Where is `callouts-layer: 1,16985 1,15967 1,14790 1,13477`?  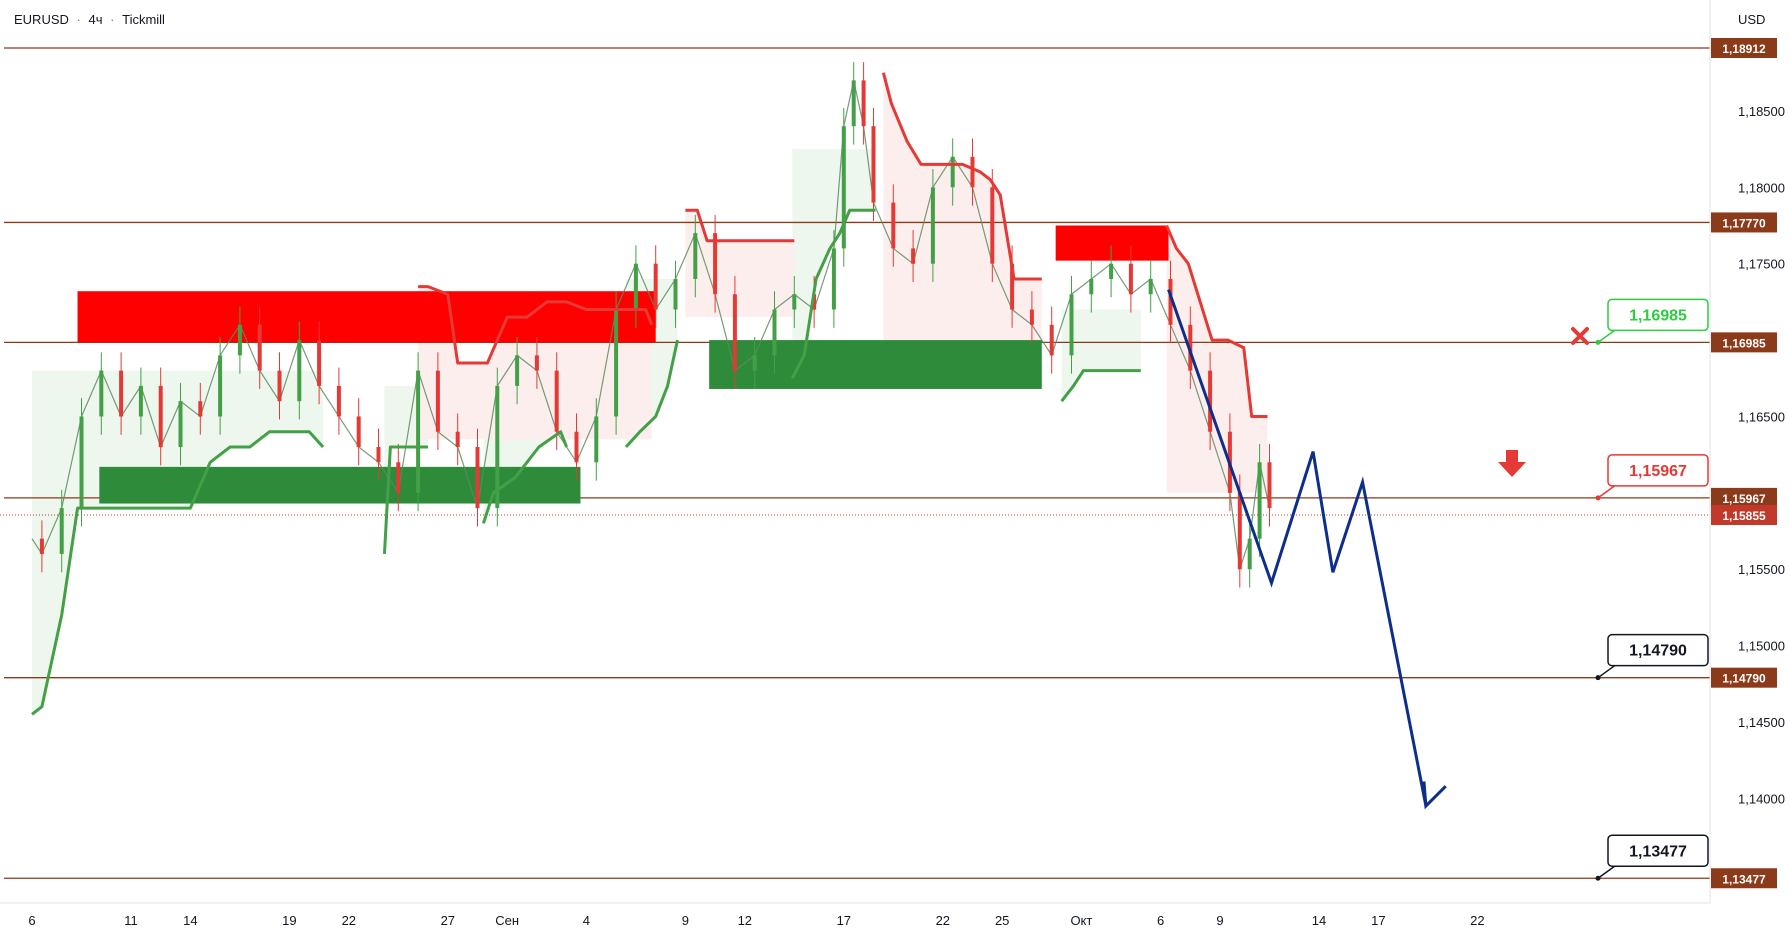
callouts-layer: 1,16985 1,15967 1,14790 1,13477 is located at coordinates (1652, 589).